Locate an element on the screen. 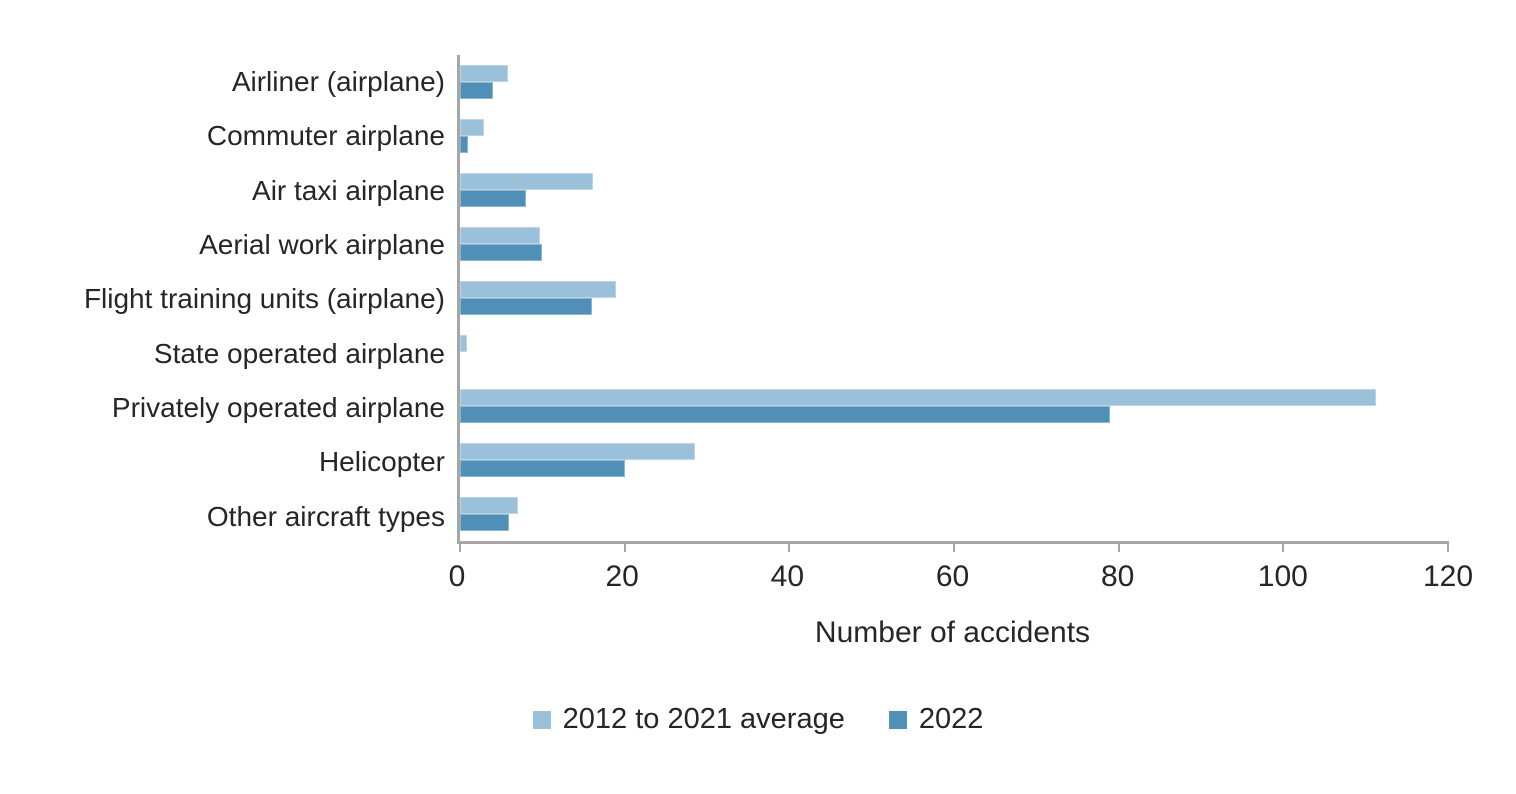  legend-item: 2022 is located at coordinates (936, 719).